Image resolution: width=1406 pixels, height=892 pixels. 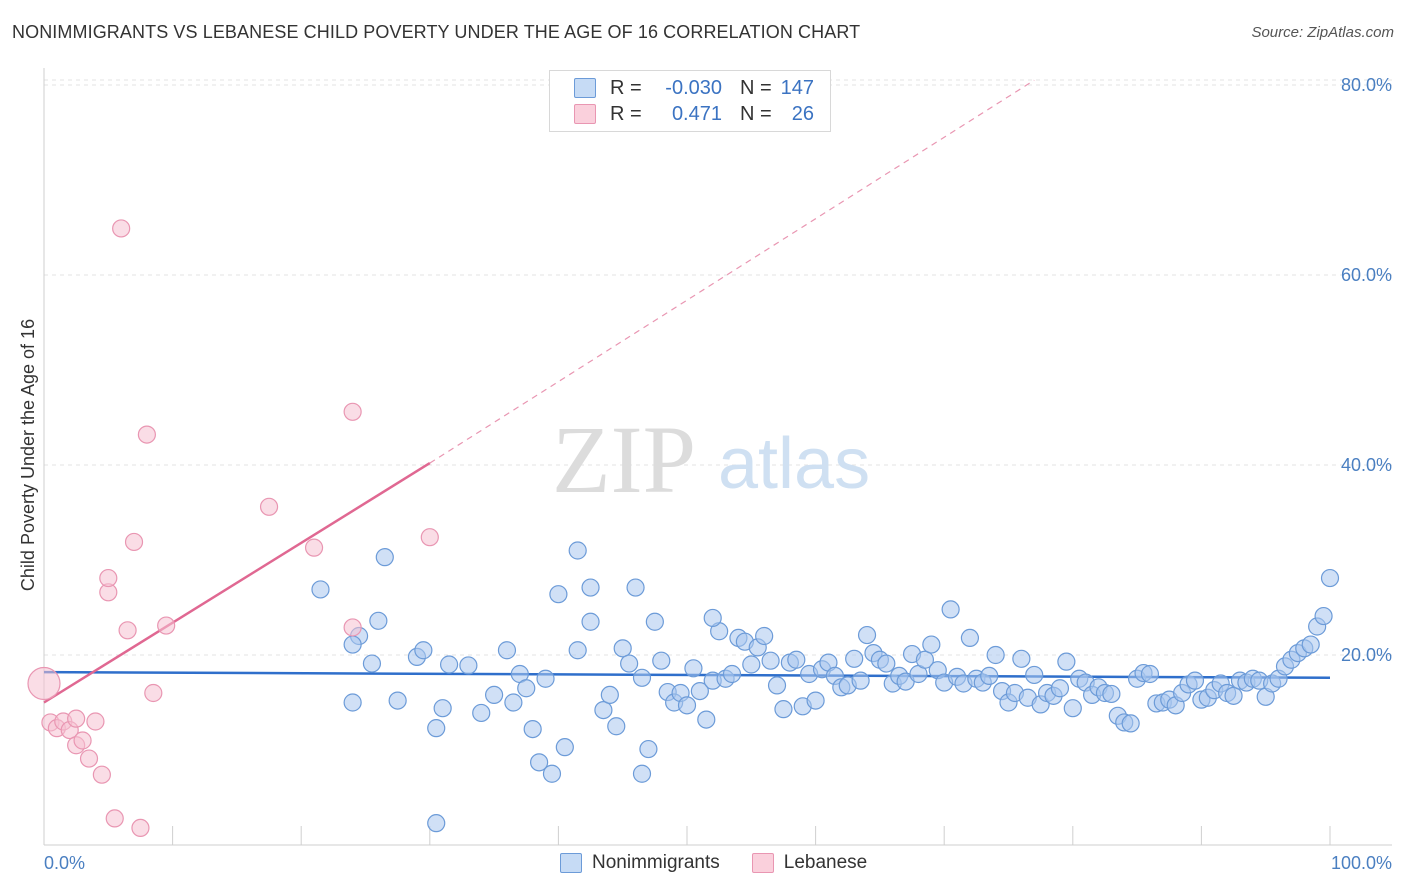 I want to click on legend-row-lebanese: R = 0.471 N = 26, so click(x=694, y=114).